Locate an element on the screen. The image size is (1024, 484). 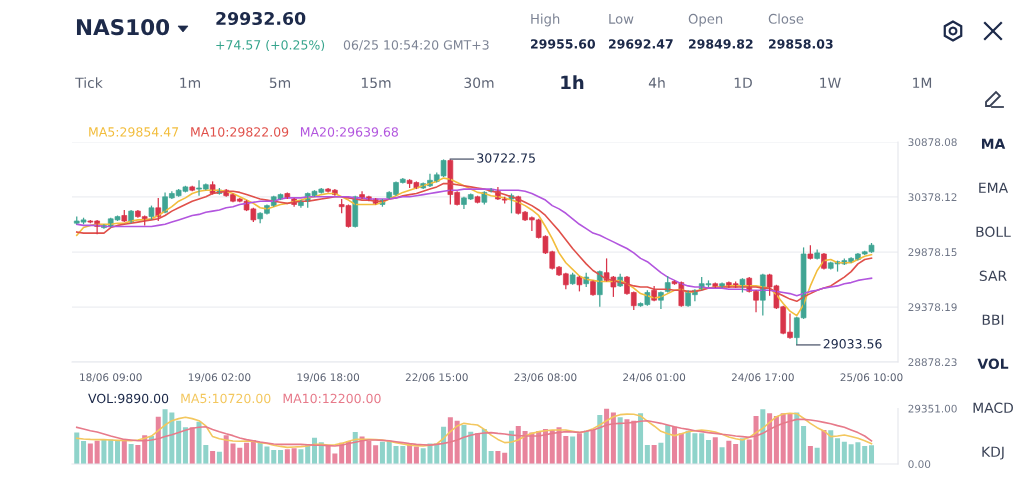
text: 29849.82 is located at coordinates (720, 44).